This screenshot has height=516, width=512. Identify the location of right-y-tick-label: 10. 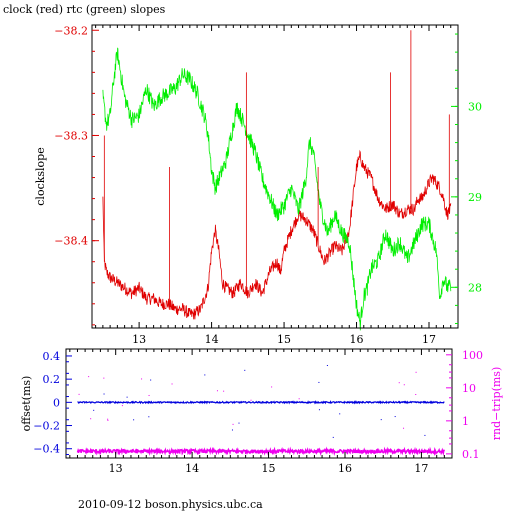
(469, 388).